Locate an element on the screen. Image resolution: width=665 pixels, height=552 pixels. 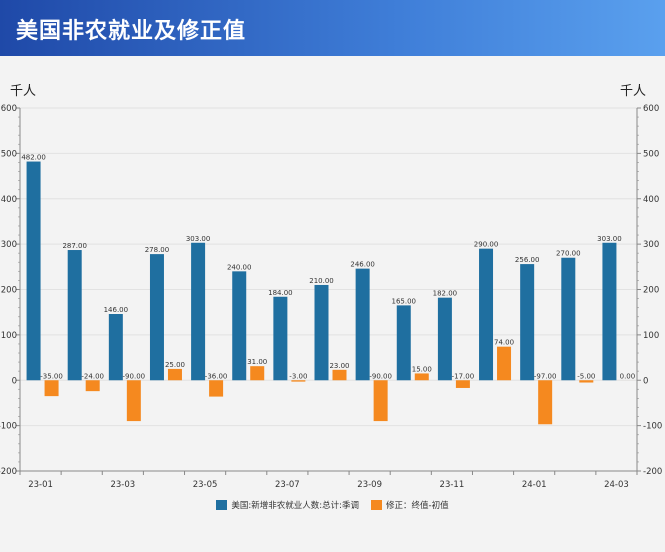
payroll-data-label: 184.00 is located at coordinates (280, 293).